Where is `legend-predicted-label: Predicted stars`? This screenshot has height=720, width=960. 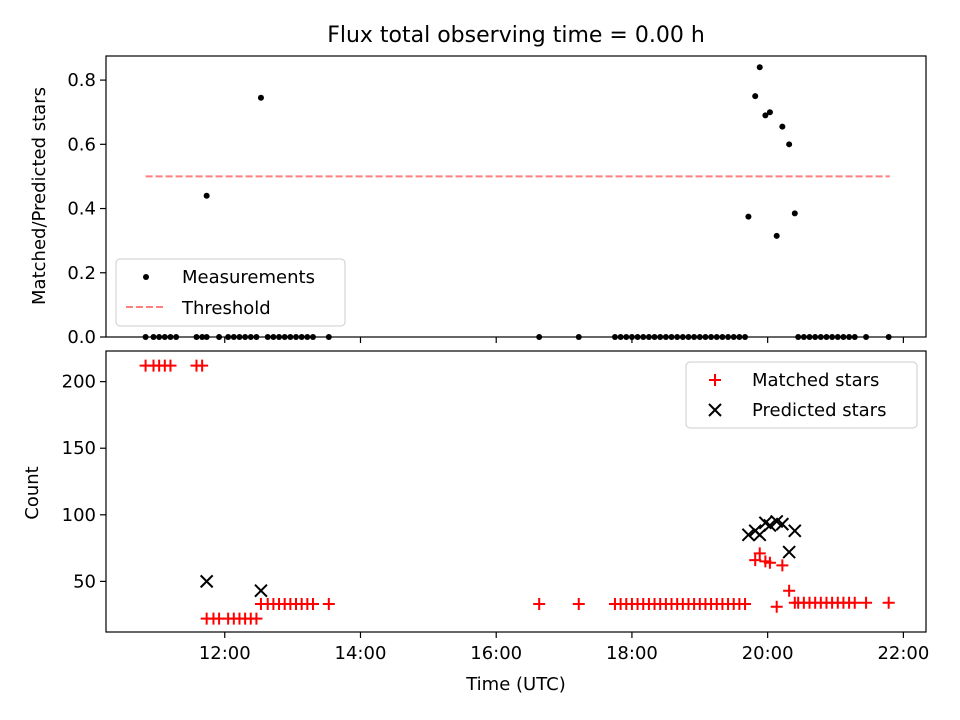
legend-predicted-label: Predicted stars is located at coordinates (819, 410).